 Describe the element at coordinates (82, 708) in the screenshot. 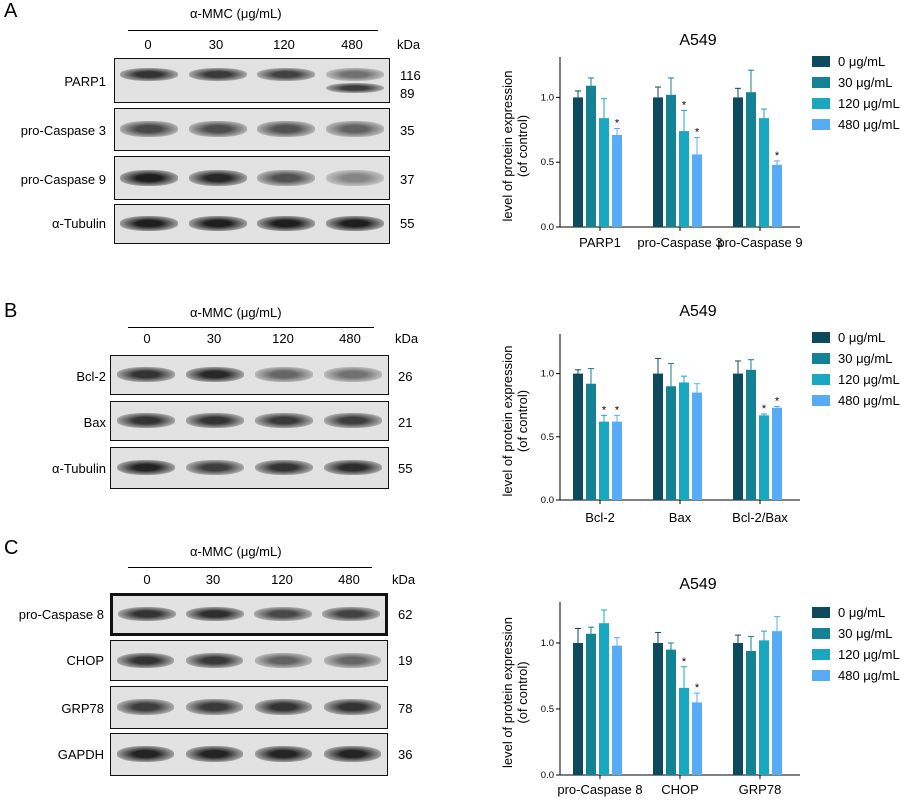

I see `blot-label: GRP78` at that location.